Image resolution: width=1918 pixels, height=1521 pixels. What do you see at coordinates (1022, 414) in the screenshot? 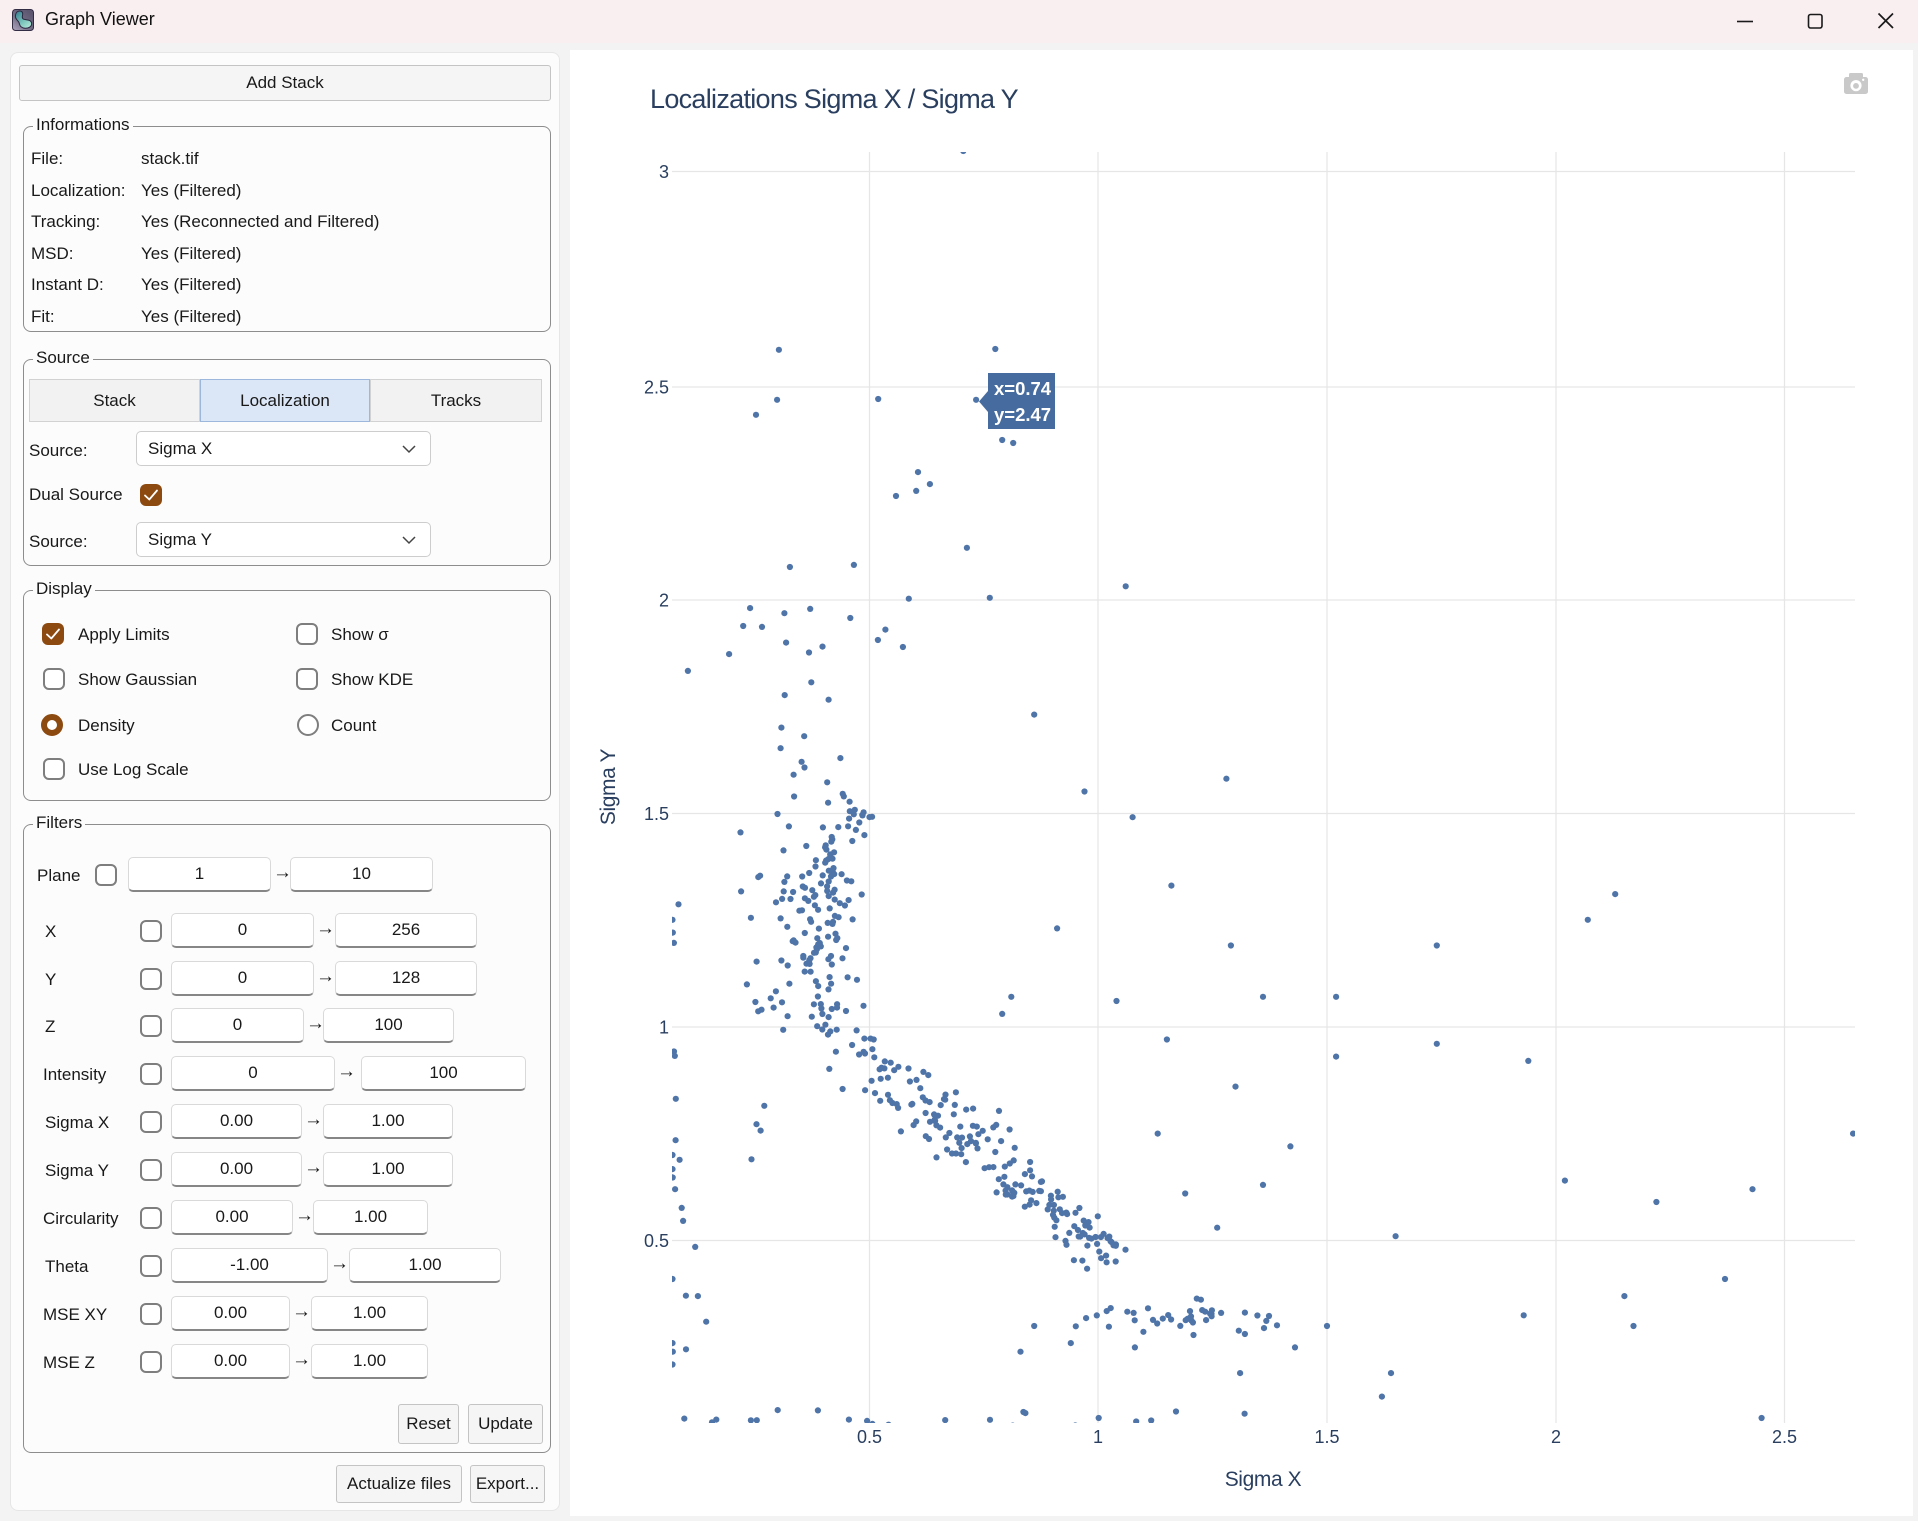
I see `svg-text: y=2.47` at bounding box center [1022, 414].